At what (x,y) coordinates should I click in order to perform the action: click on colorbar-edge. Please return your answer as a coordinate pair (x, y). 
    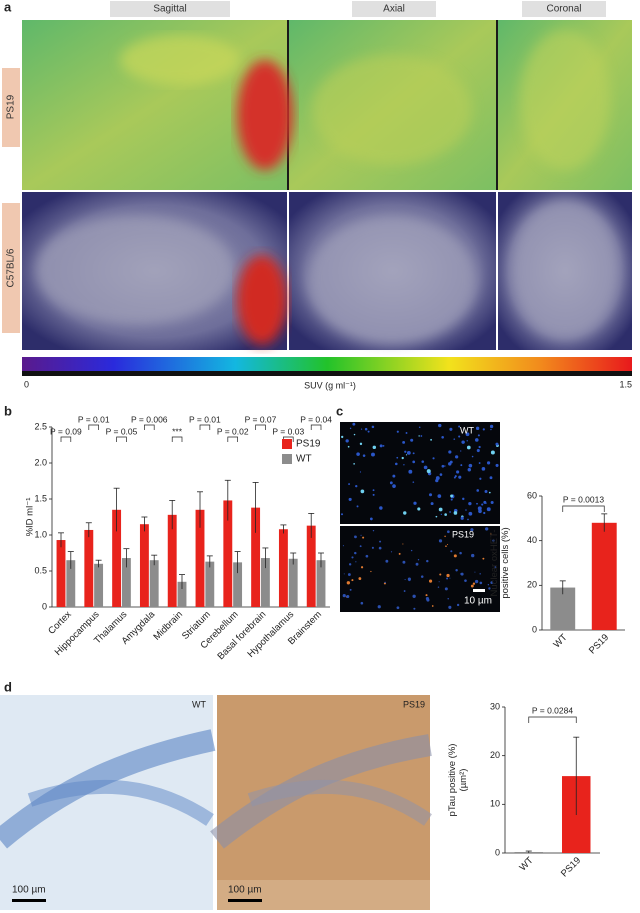
    Looking at the image, I should click on (327, 373).